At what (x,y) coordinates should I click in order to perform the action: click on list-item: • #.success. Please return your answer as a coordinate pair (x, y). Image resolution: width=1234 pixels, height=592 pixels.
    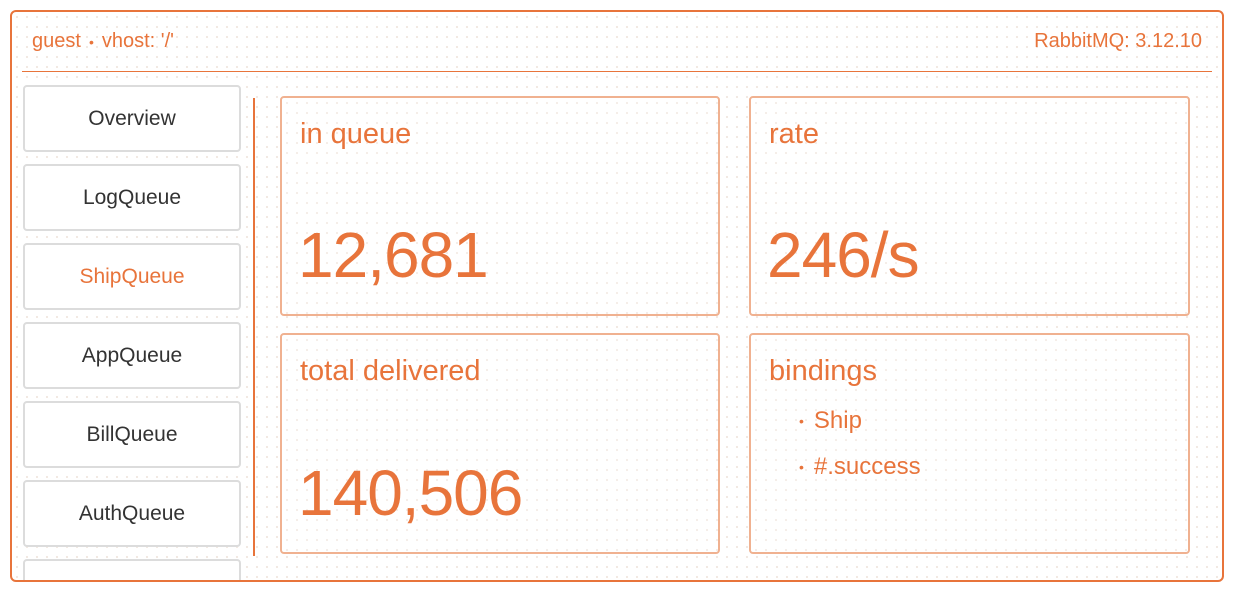
    Looking at the image, I should click on (860, 467).